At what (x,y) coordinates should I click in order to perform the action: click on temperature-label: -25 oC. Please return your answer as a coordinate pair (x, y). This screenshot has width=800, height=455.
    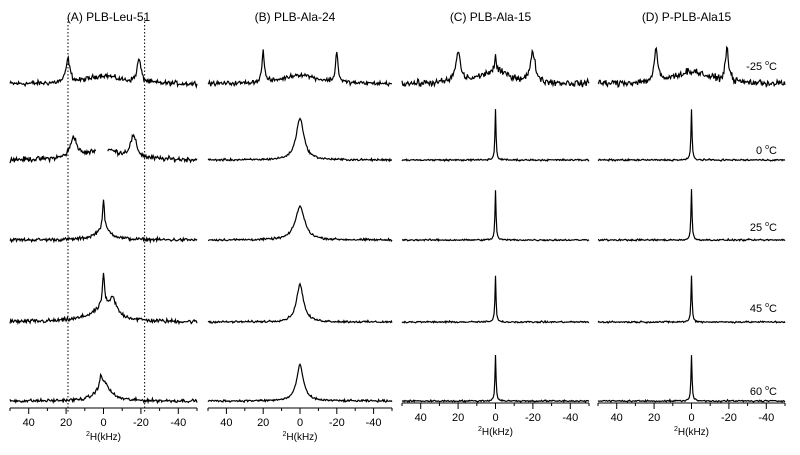
    Looking at the image, I should click on (761, 66).